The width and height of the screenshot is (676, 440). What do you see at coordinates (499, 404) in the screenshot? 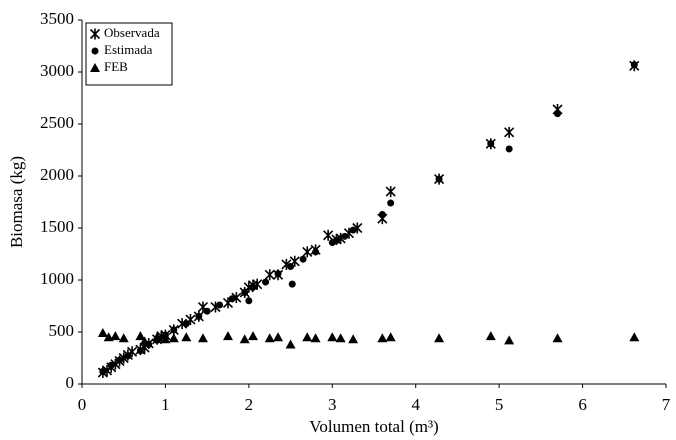
I see `x-tick-label: 5` at bounding box center [499, 404].